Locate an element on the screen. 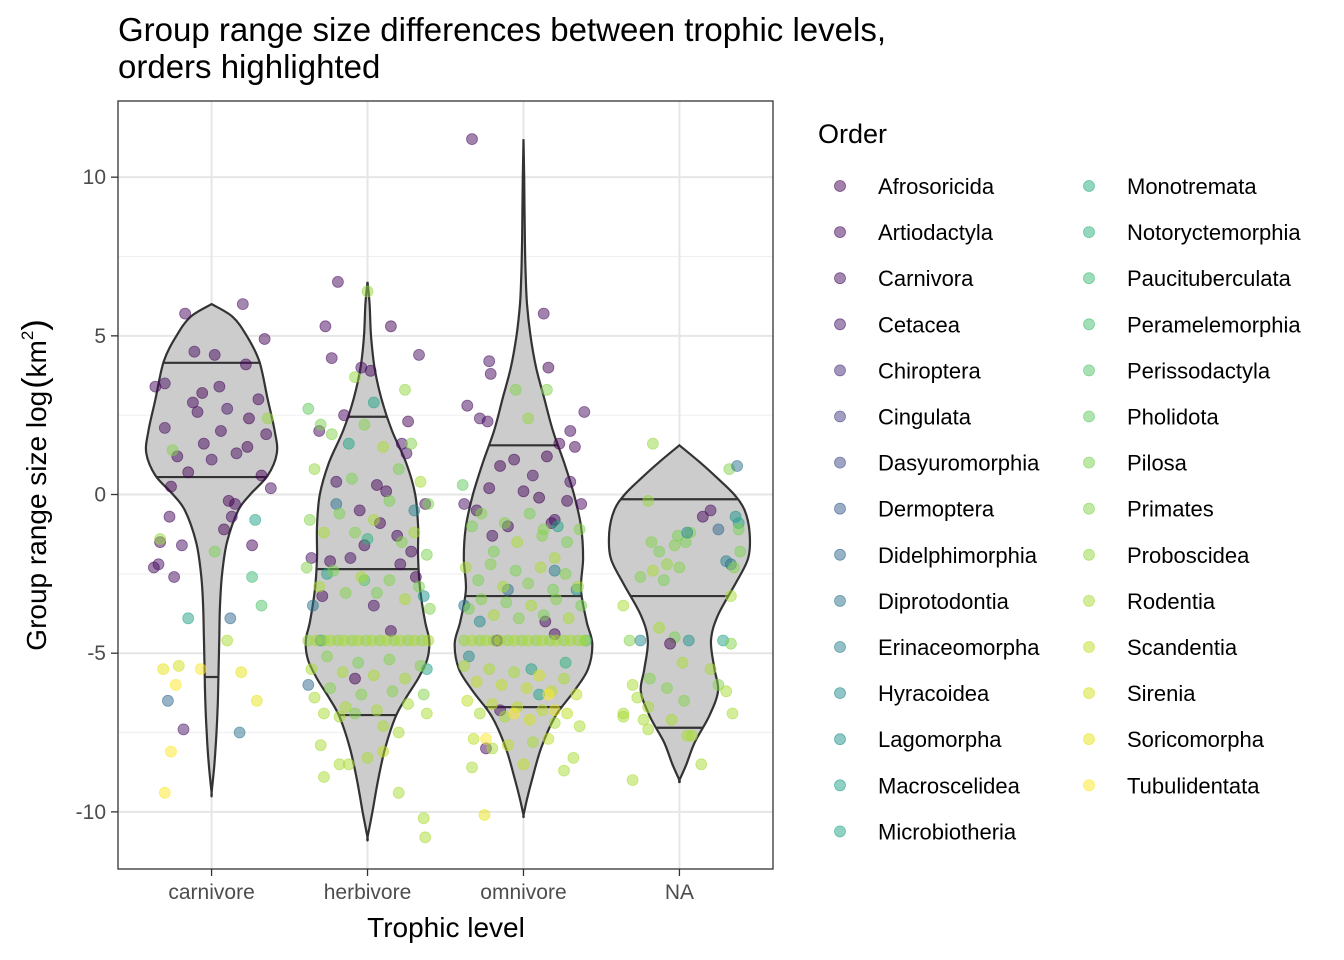 This screenshot has width=1344, height=960. legend-key-tubulidentata is located at coordinates (1089, 785).